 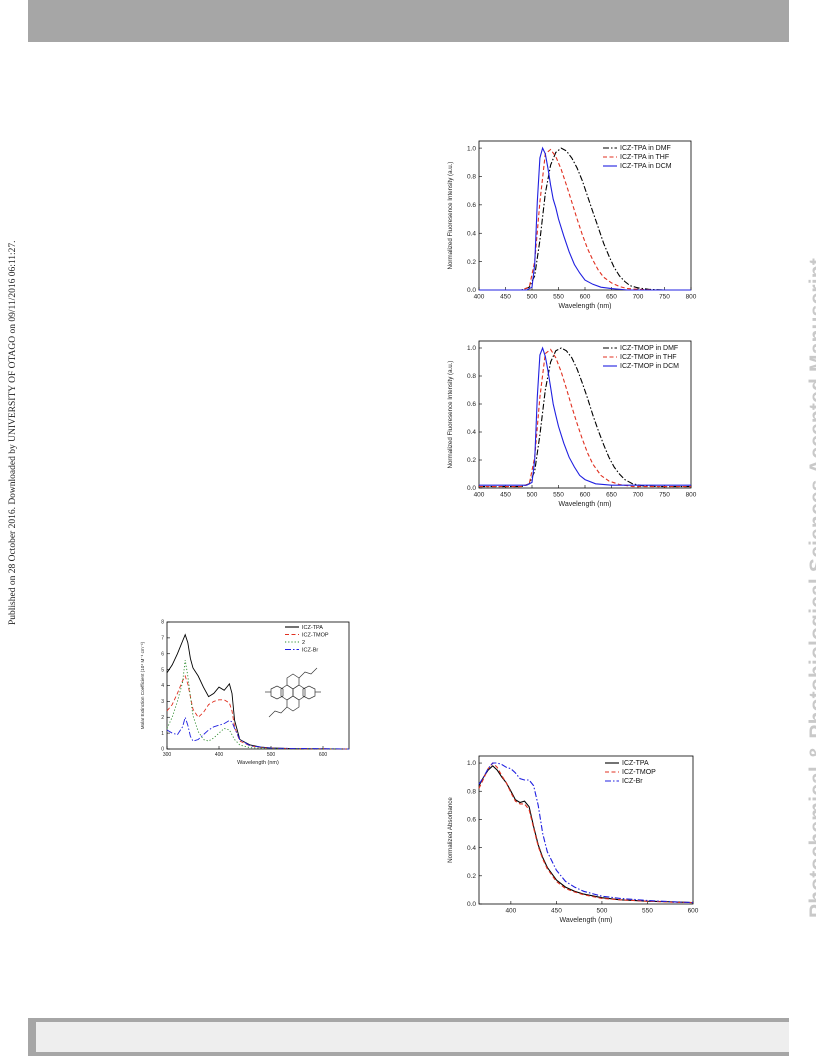 What do you see at coordinates (664, 495) in the screenshot?
I see `x-tick-label: 750` at bounding box center [664, 495].